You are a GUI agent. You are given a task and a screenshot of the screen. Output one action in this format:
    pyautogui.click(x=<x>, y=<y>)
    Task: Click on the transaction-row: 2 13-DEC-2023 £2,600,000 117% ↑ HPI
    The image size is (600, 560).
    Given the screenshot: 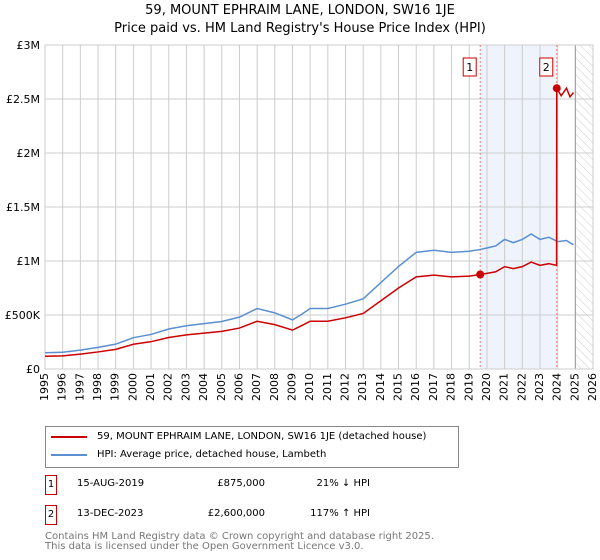 What is the action you would take?
    pyautogui.click(x=245, y=515)
    